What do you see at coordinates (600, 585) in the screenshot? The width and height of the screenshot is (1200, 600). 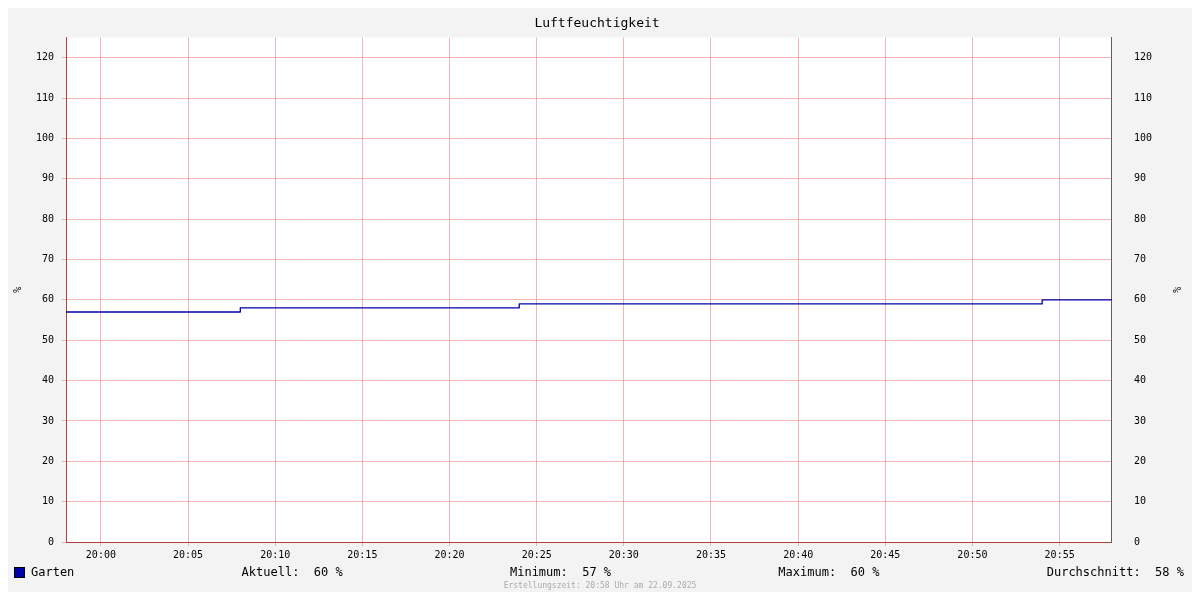 I see `text: Erstellungszeit: 20:58 Uhr am 22.09.2025` at bounding box center [600, 585].